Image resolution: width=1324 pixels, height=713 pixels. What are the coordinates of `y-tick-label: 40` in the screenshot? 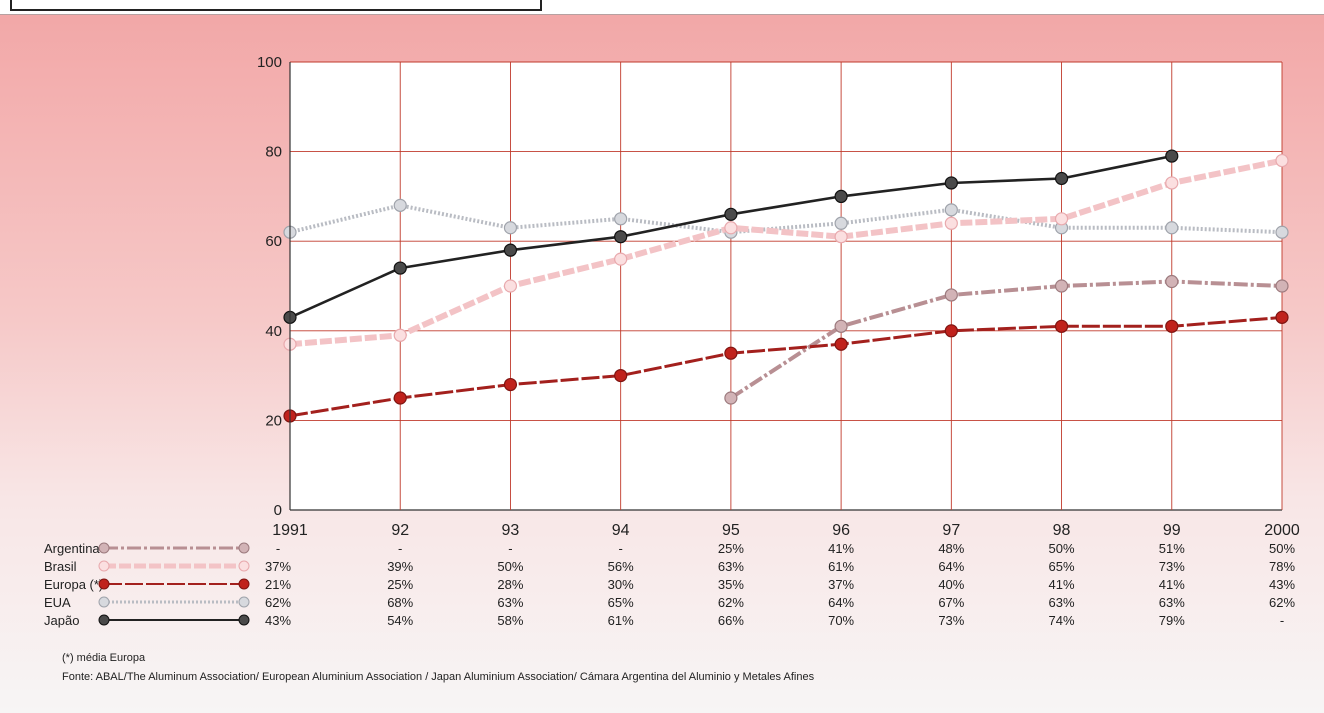 It's located at (273, 331).